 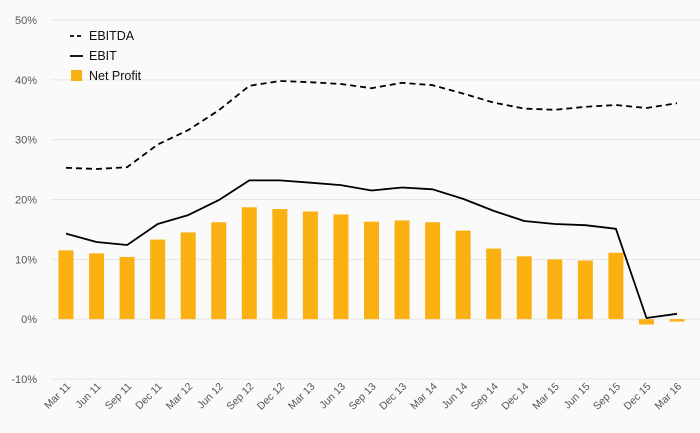 I want to click on legend-item-ebit: EBIT, so click(x=93, y=56).